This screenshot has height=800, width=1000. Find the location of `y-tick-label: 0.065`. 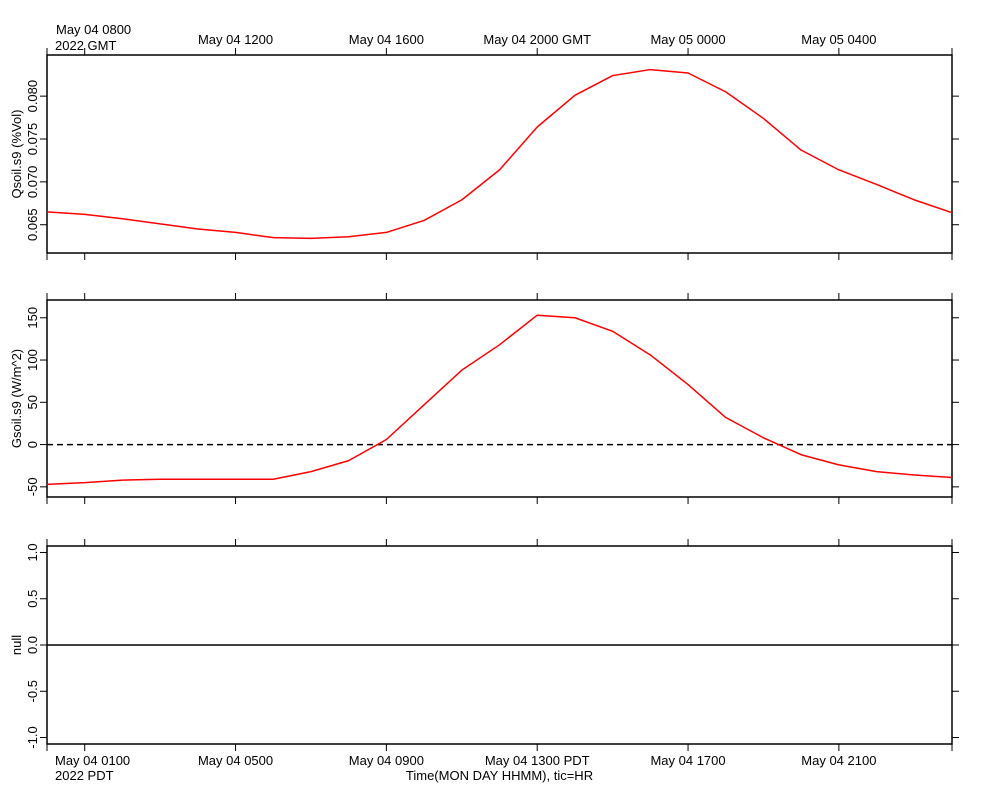

y-tick-label: 0.065 is located at coordinates (32, 224).